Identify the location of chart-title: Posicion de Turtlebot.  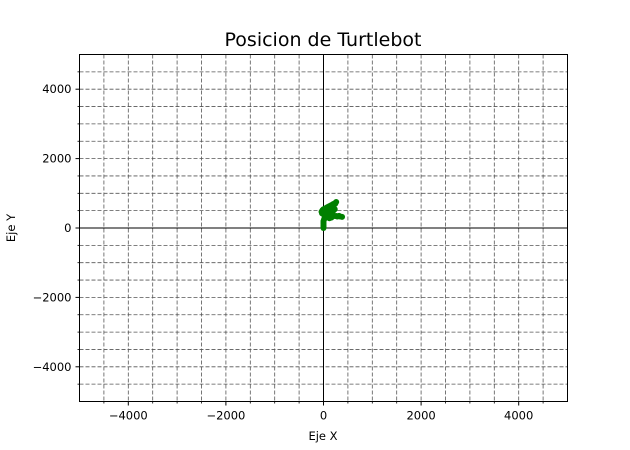
(323, 40).